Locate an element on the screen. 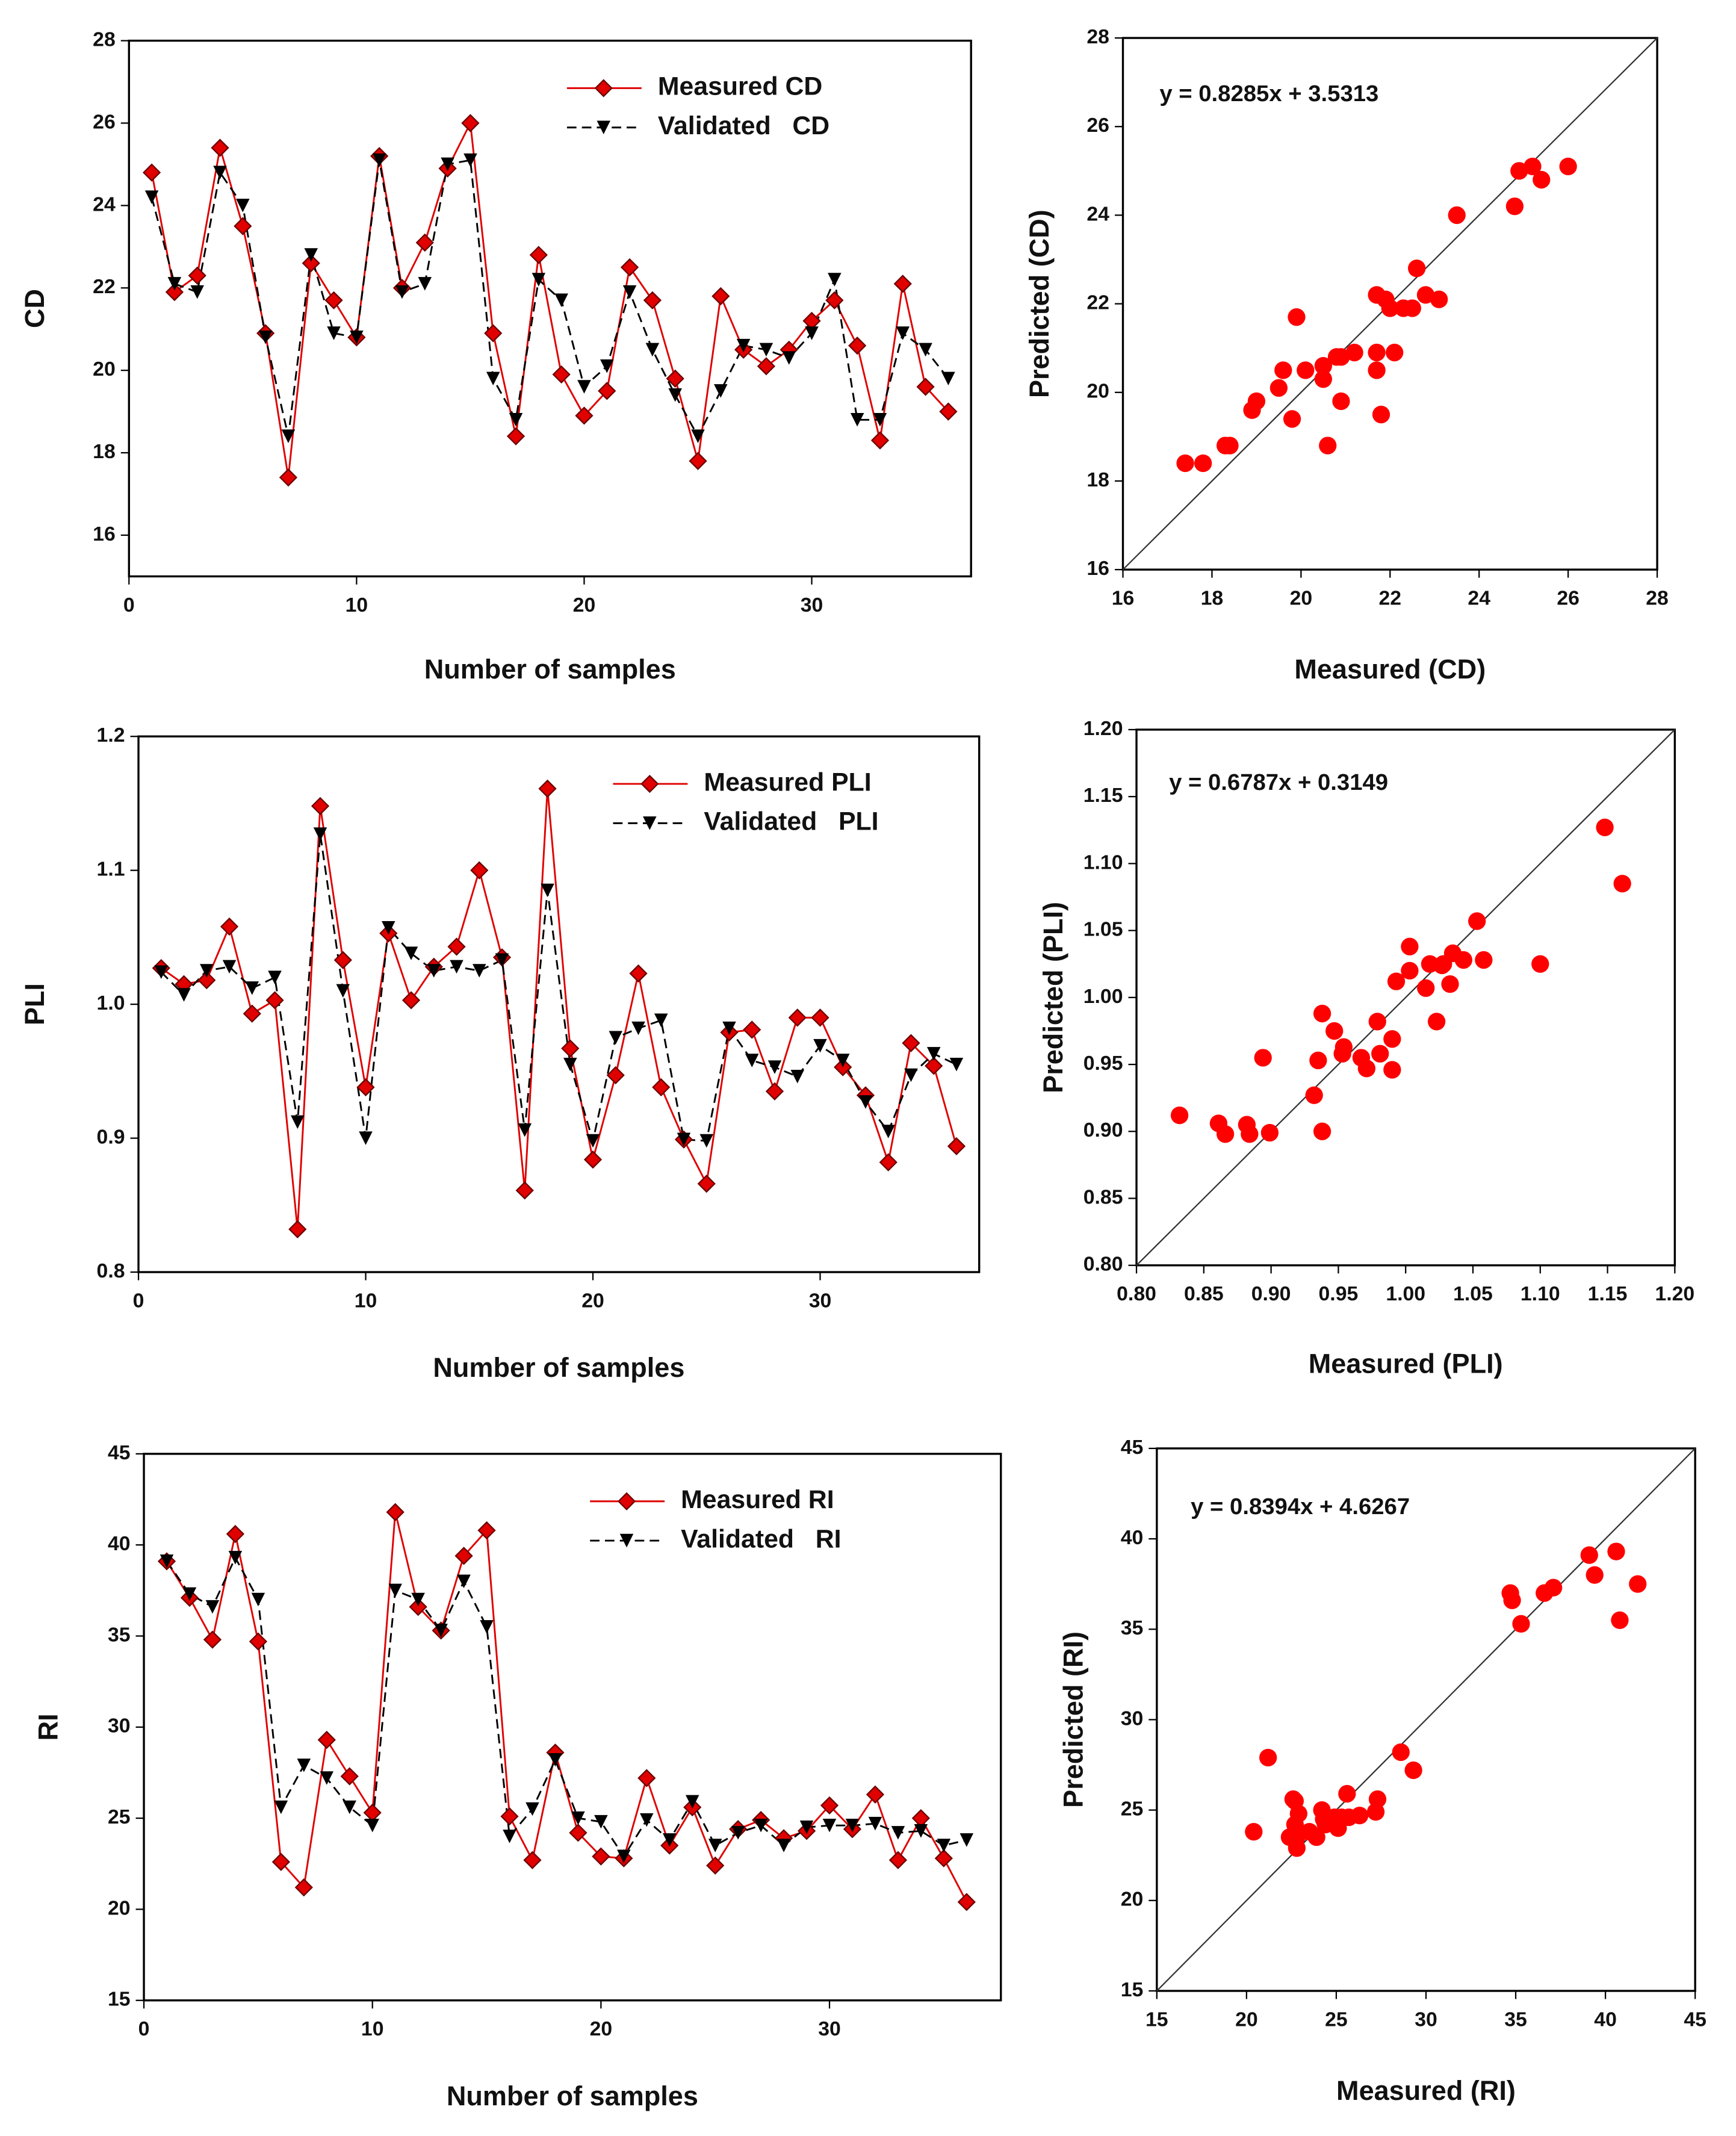 This screenshot has width=1736, height=2136. y-tick-label: 40 is located at coordinates (119, 1543).